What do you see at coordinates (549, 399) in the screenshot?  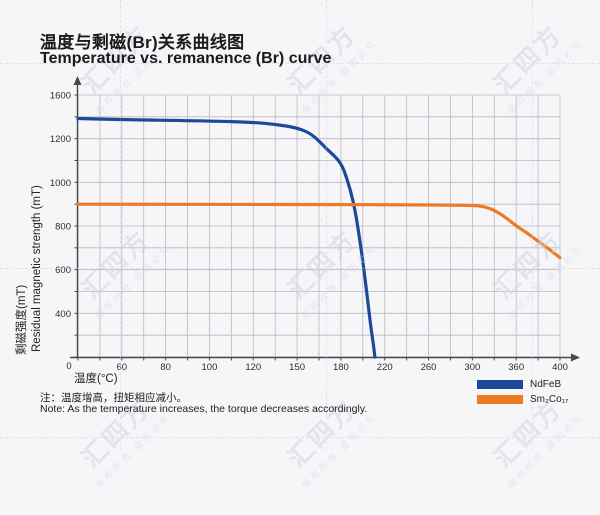 I see `legend-label-sm2co17: Sm₂Co₁₇` at bounding box center [549, 399].